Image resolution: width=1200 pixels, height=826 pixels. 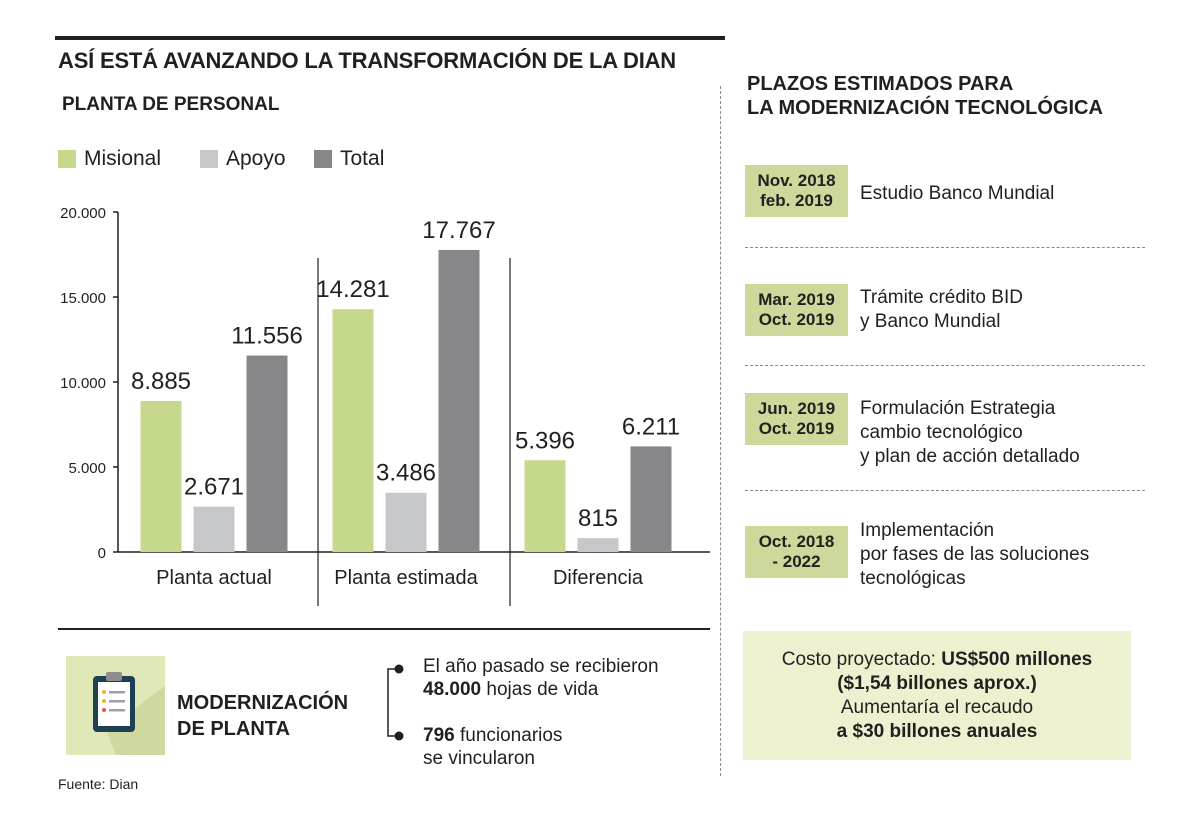 I want to click on timeline-date-4-start: Oct. 2018, so click(x=796, y=541).